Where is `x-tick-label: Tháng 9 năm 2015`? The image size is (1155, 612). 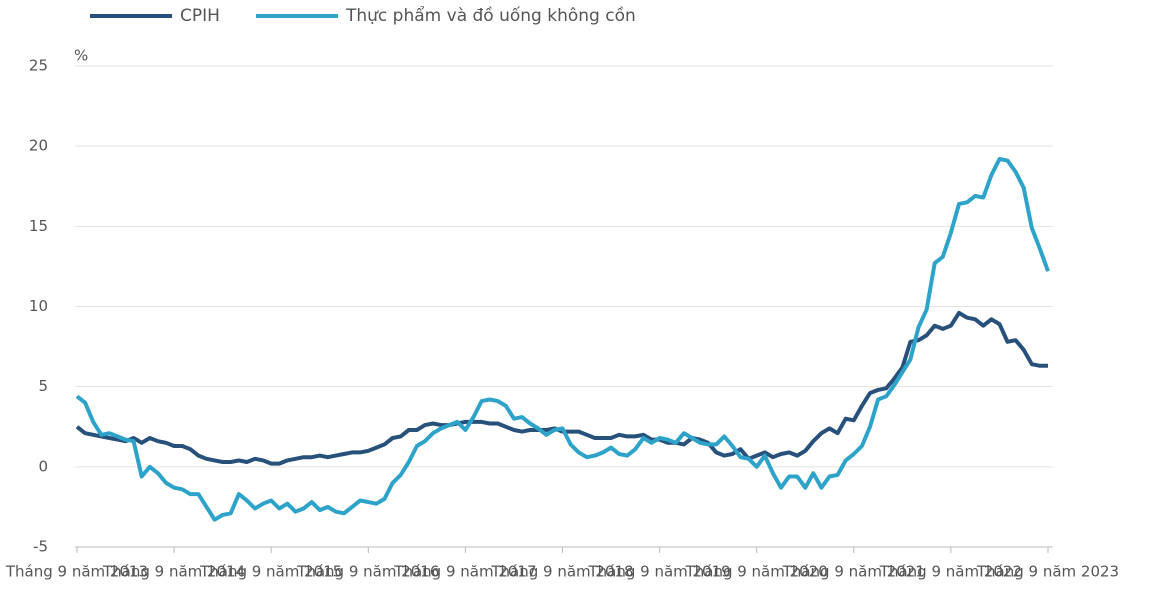
x-tick-label: Tháng 9 năm 2015 is located at coordinates (270, 572).